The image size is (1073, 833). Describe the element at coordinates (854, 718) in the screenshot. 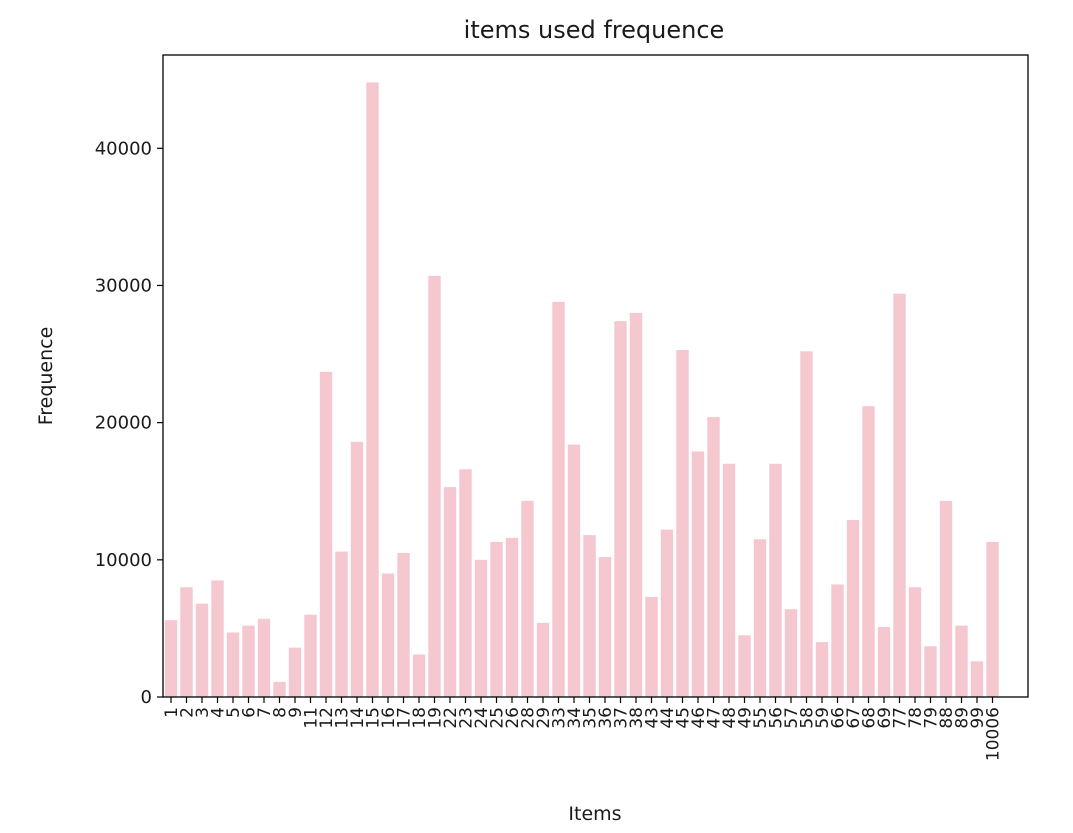

I see `x-tick-label: 67` at that location.